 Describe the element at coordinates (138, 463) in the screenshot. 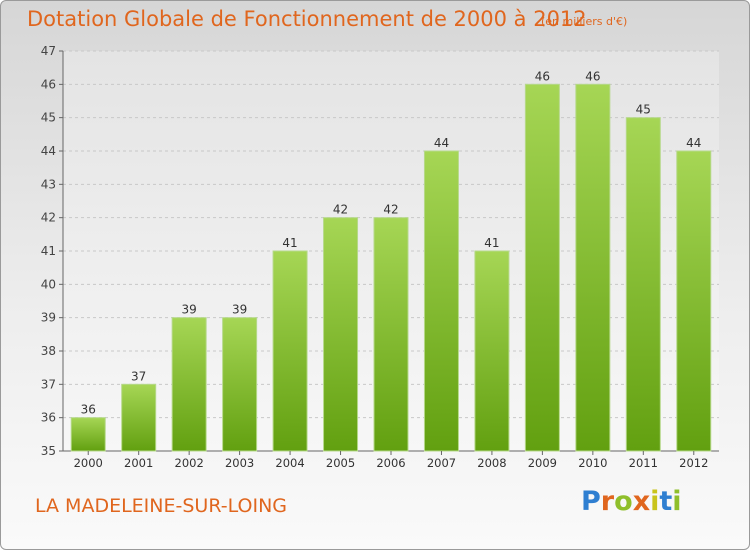

I see `x-tick-label: 2001` at that location.